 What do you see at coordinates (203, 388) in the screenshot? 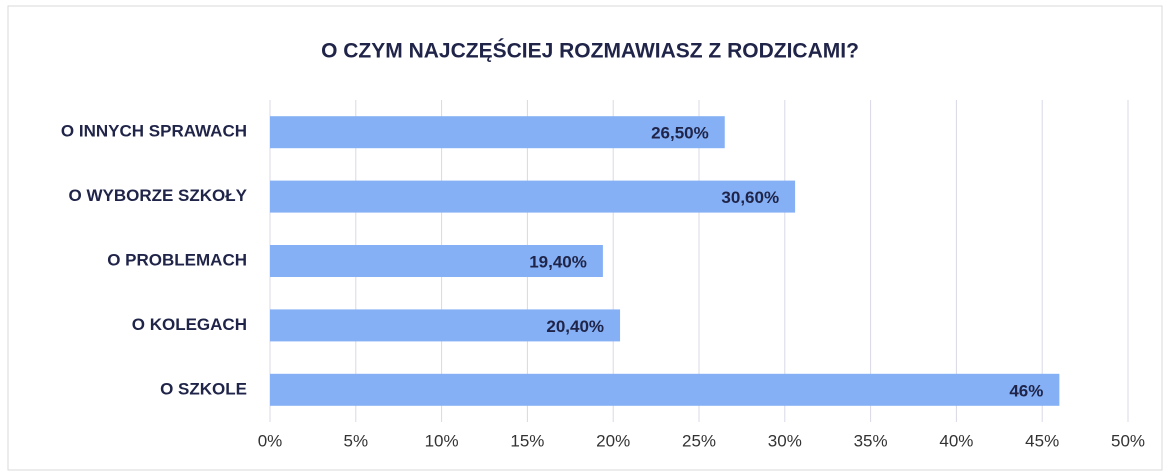
I see `y-tick-label: O SZKOLE` at bounding box center [203, 388].